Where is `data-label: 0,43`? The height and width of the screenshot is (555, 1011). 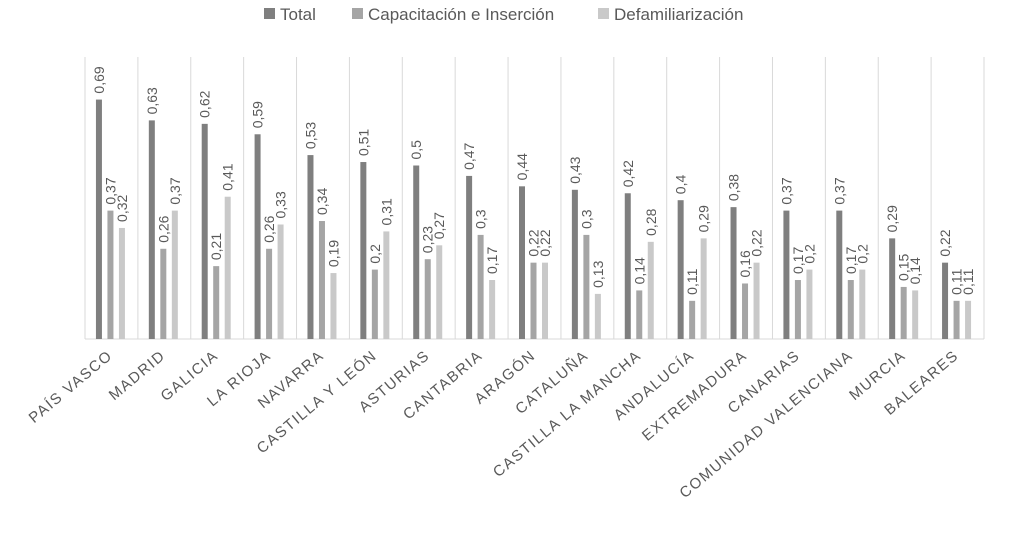
data-label: 0,43 is located at coordinates (575, 169).